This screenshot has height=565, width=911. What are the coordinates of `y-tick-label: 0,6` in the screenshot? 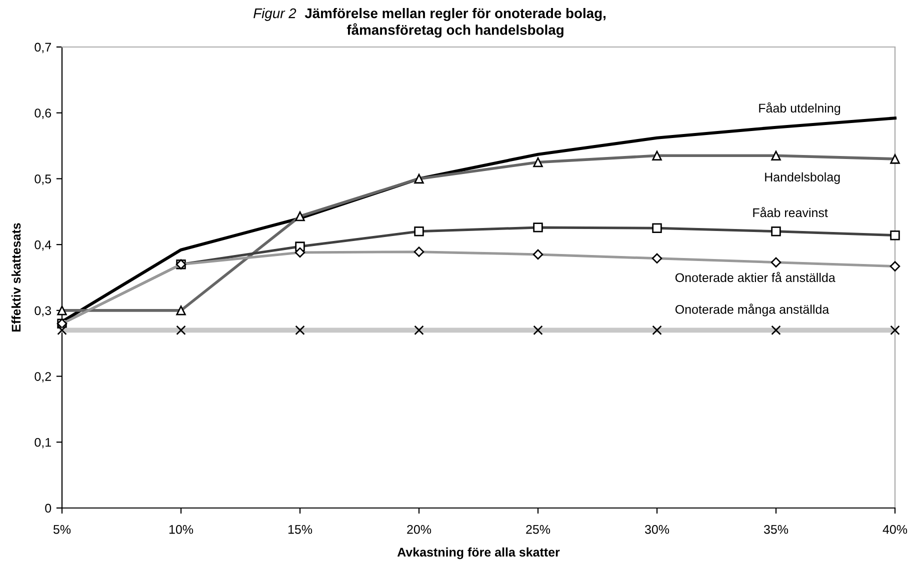 It's located at (43, 113).